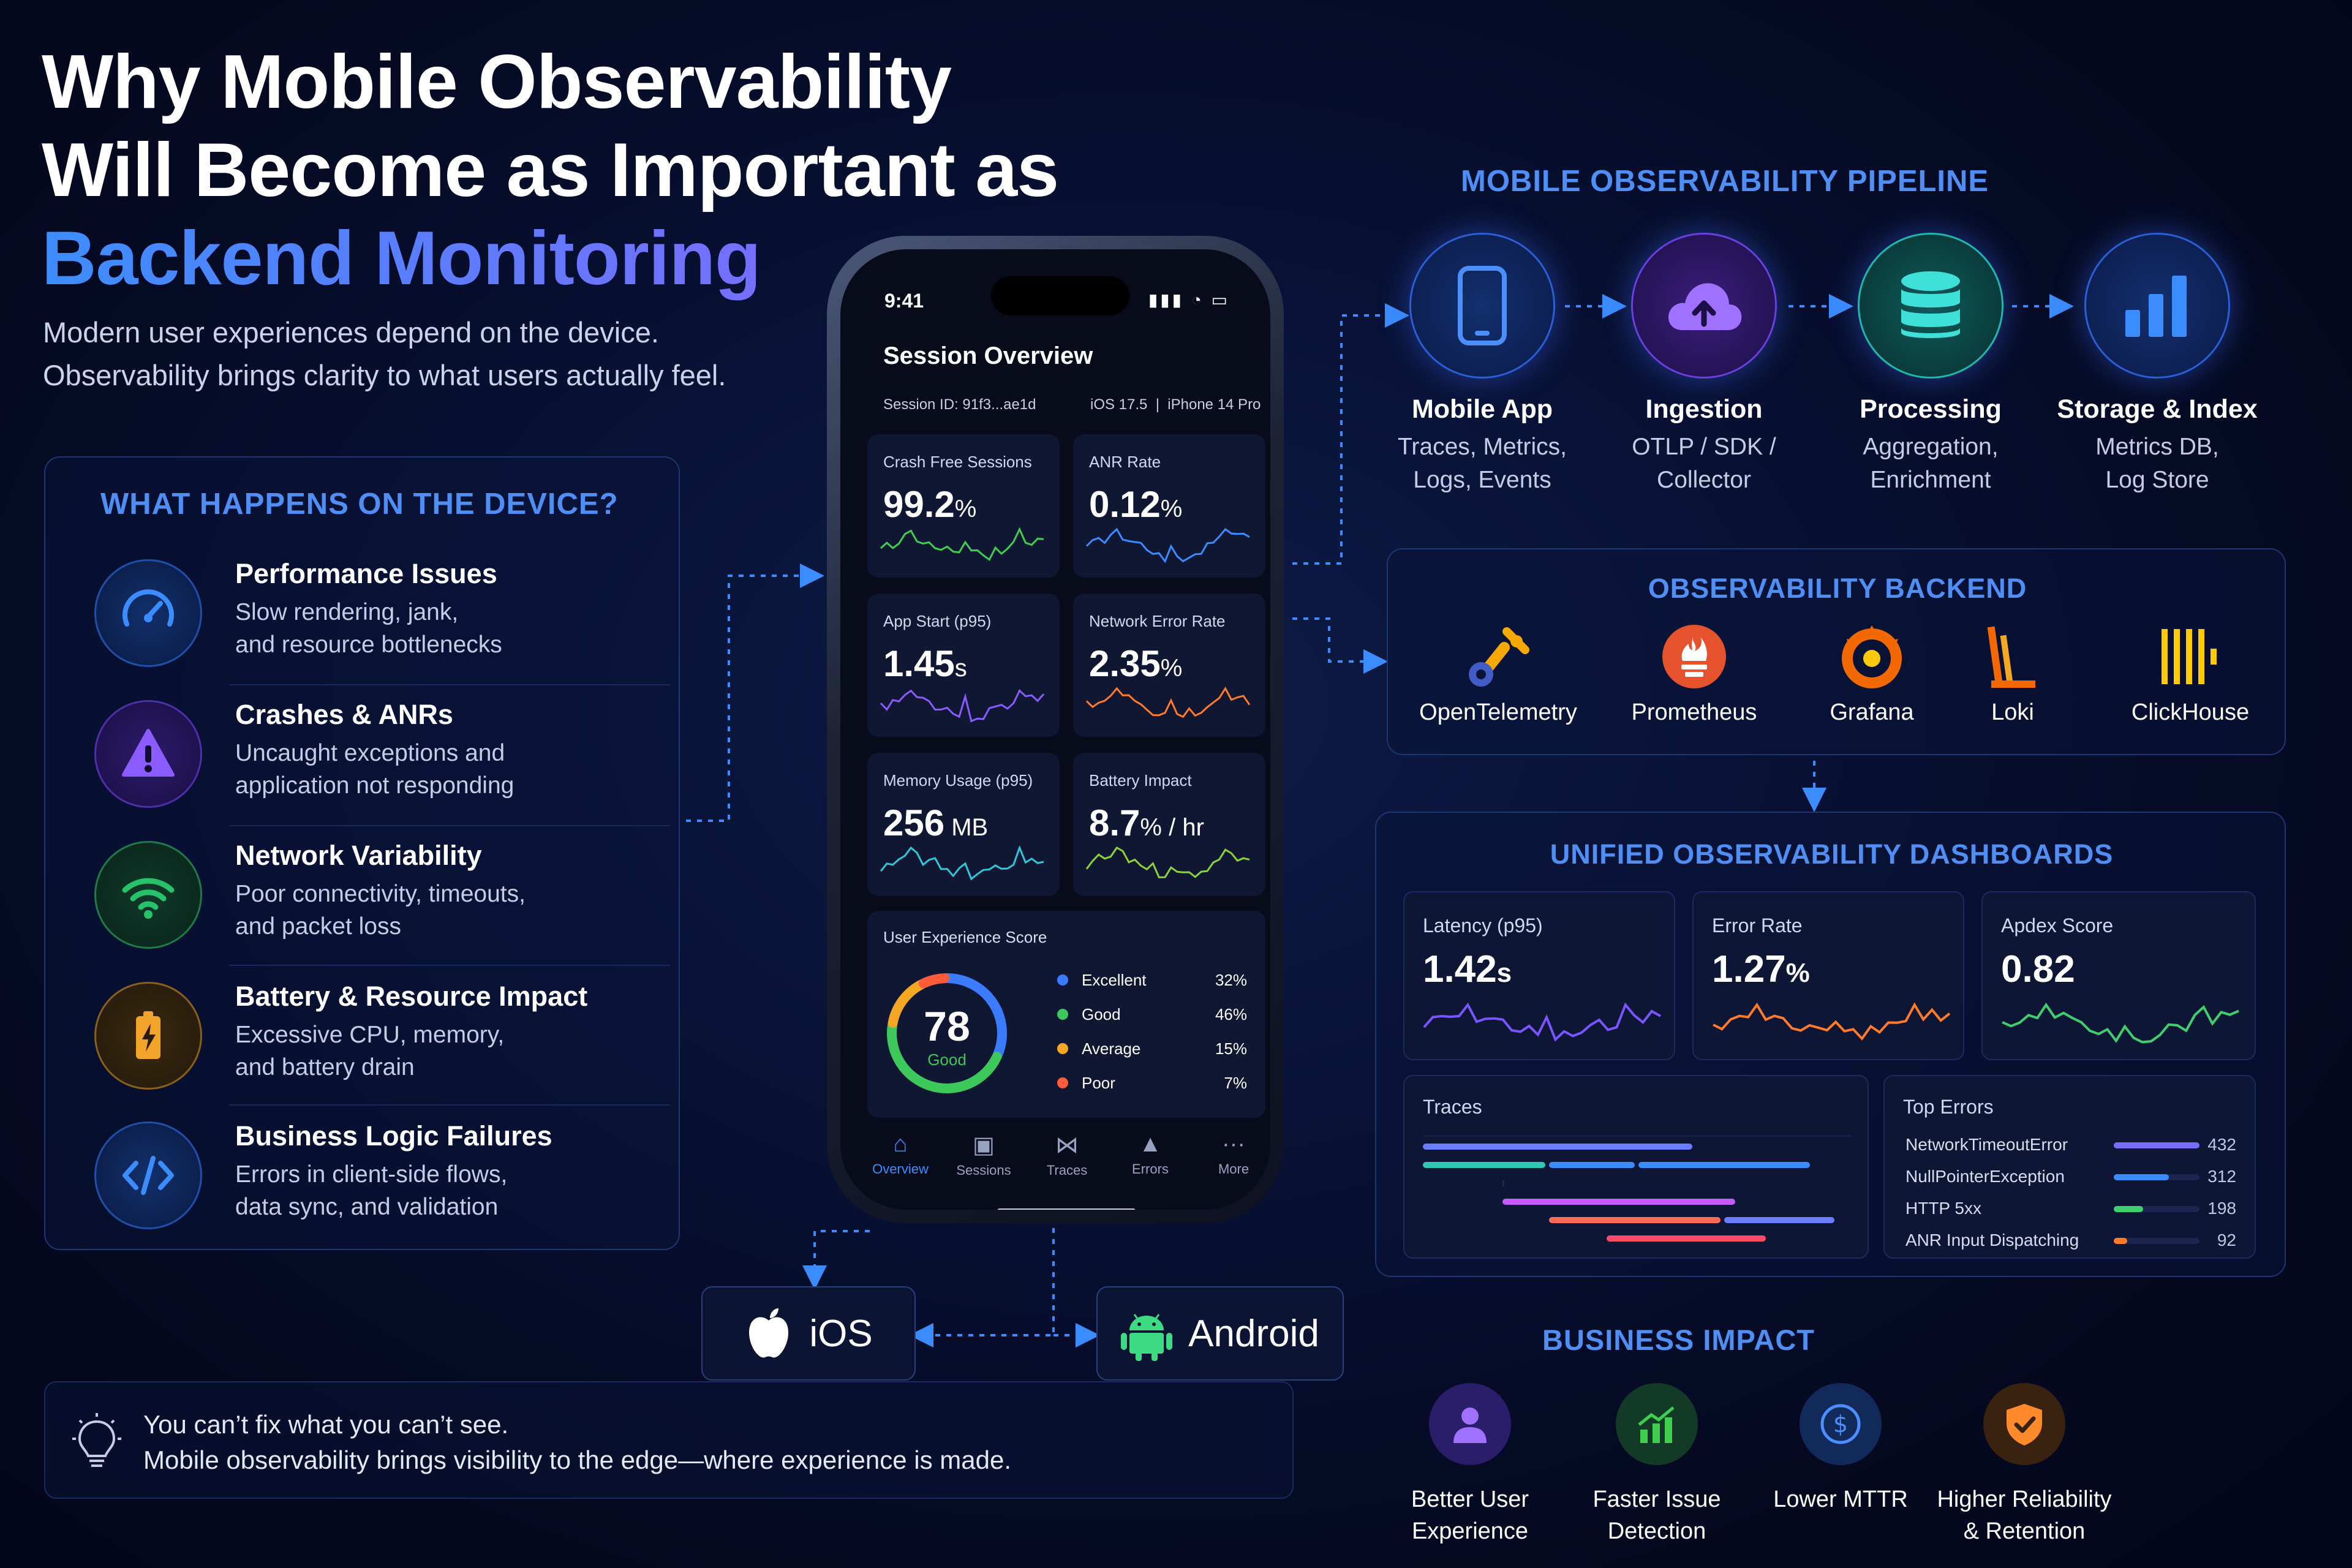 This screenshot has height=1568, width=2352. Describe the element at coordinates (1638, 1189) in the screenshot. I see `trace-waterfall` at that location.